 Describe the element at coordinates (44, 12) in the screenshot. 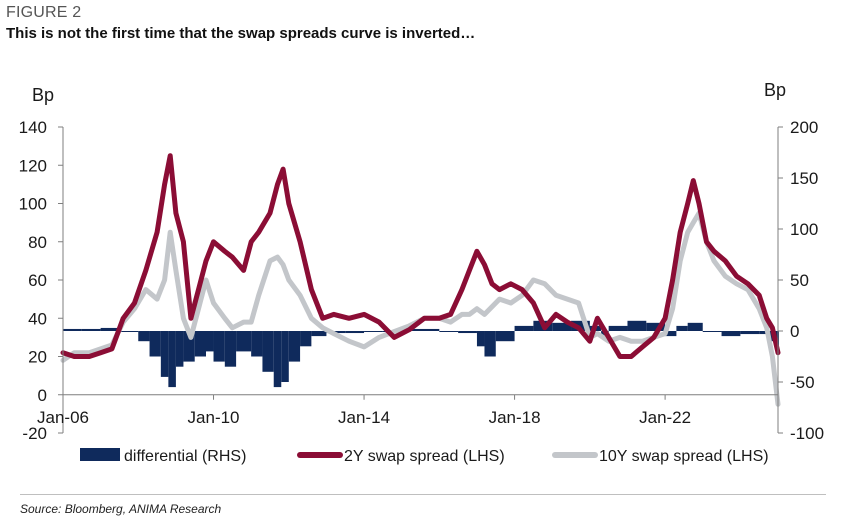

I see `figure-label: FIGURE 2` at that location.